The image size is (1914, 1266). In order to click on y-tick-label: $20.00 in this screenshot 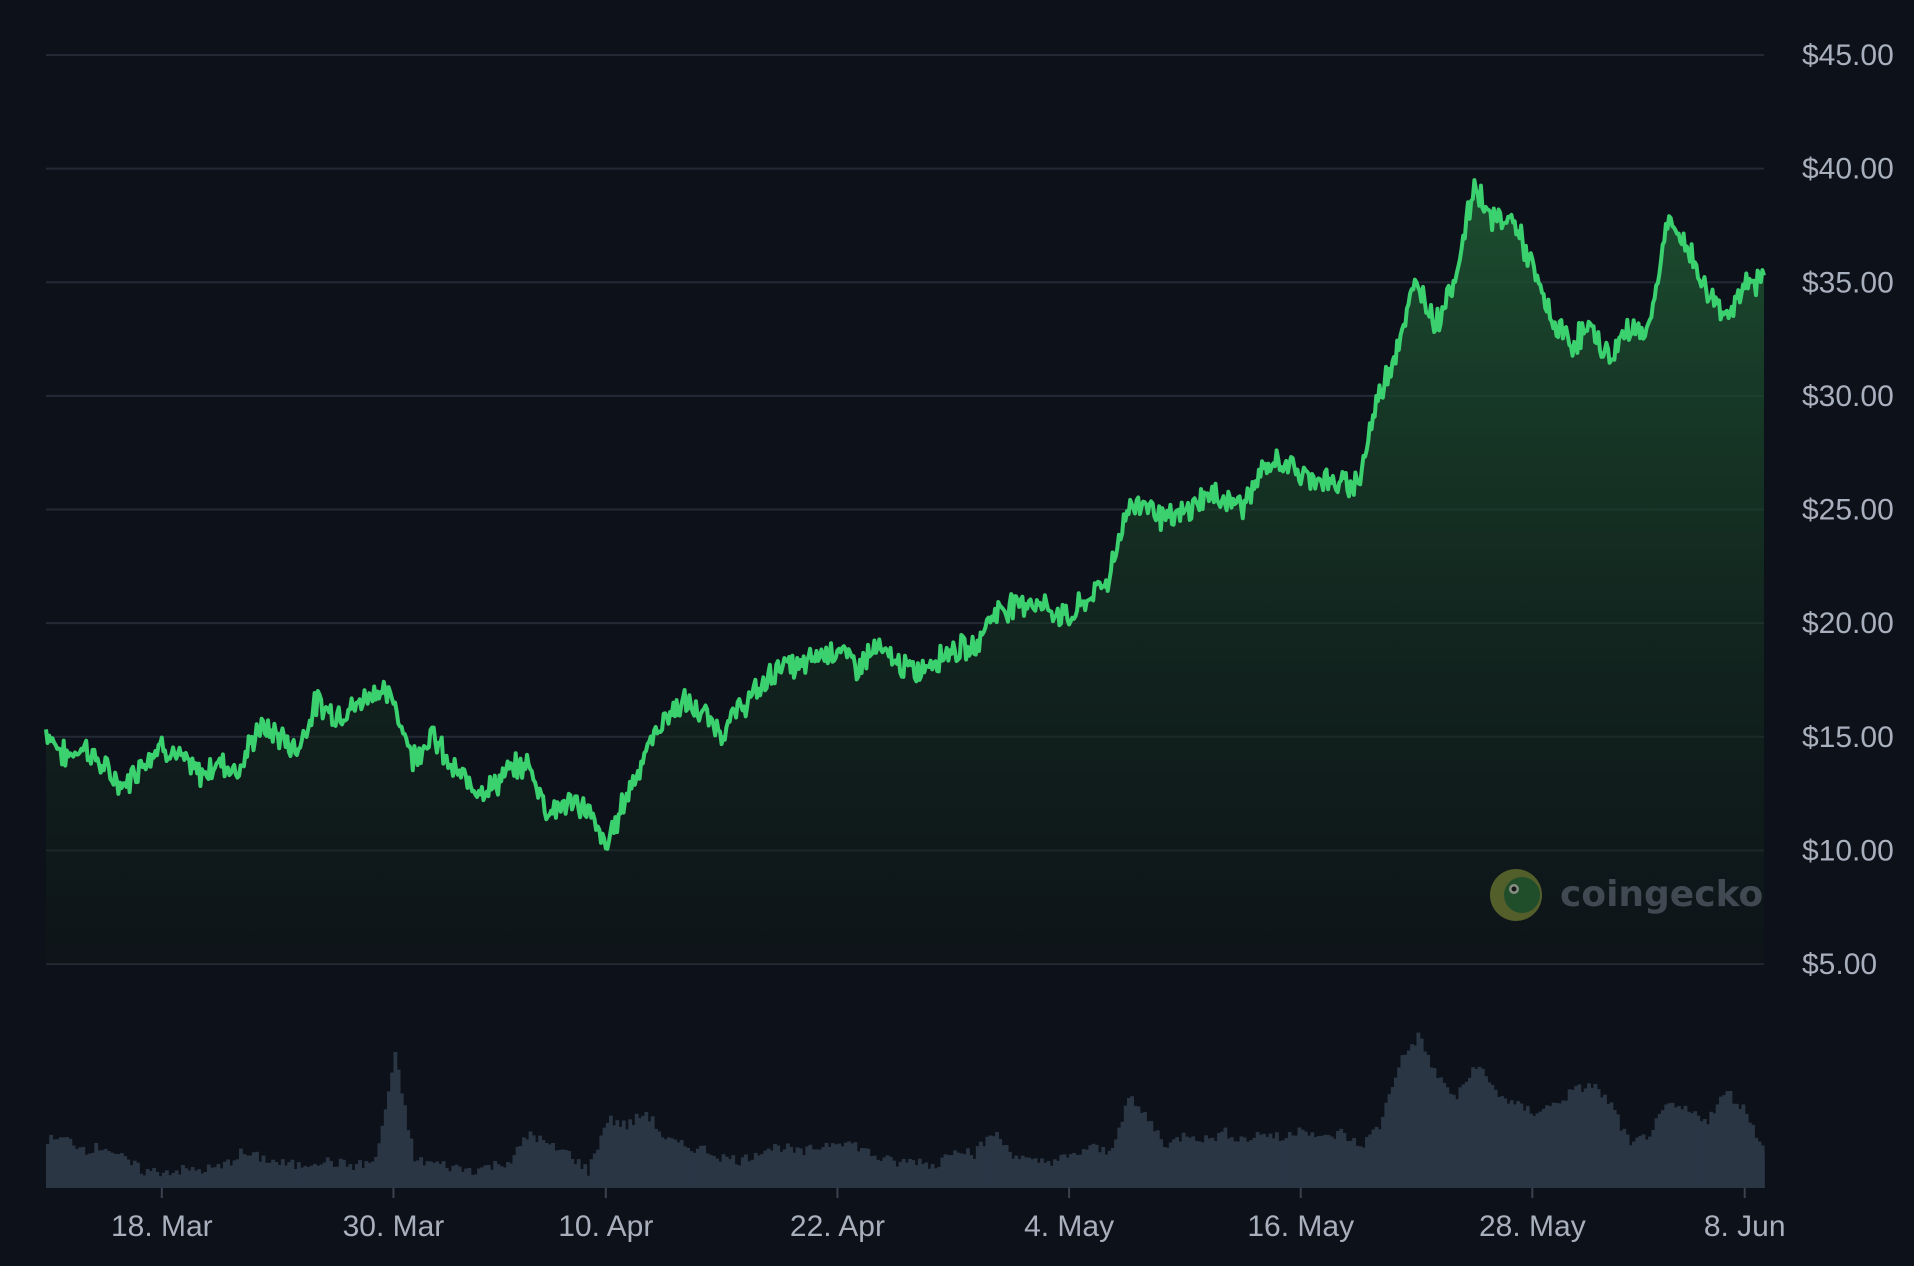, I will do `click(1848, 623)`.